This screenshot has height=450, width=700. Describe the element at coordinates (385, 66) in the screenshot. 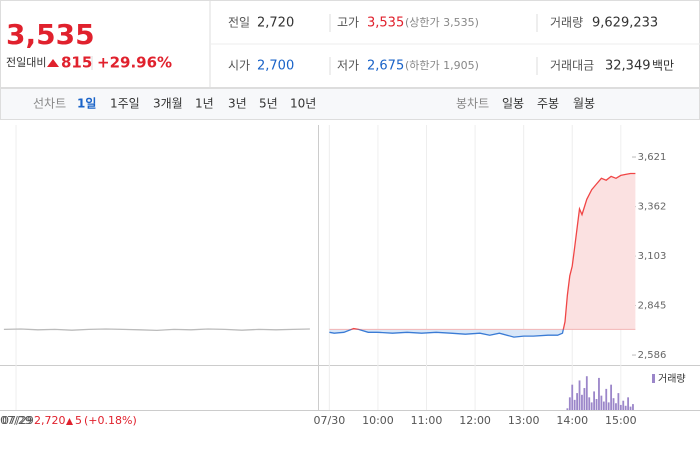

I see `stat-value: 2,675` at that location.